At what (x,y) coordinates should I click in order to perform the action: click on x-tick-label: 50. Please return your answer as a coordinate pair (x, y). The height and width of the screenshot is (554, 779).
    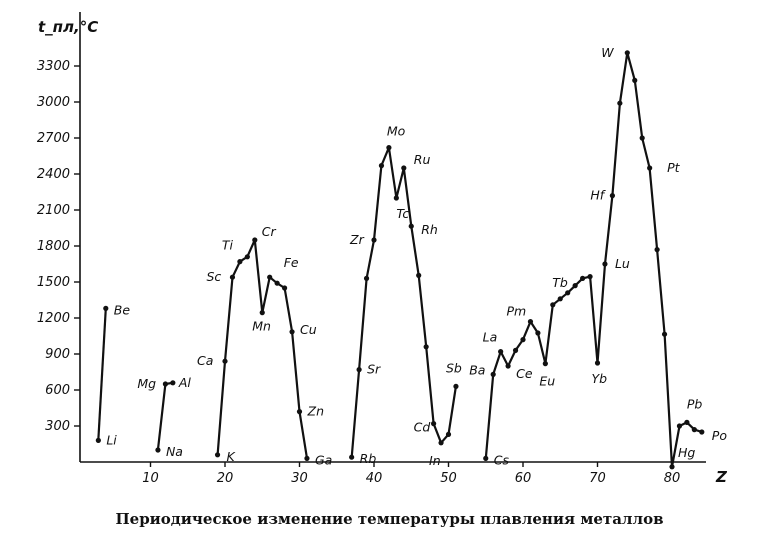
    Looking at the image, I should click on (448, 478).